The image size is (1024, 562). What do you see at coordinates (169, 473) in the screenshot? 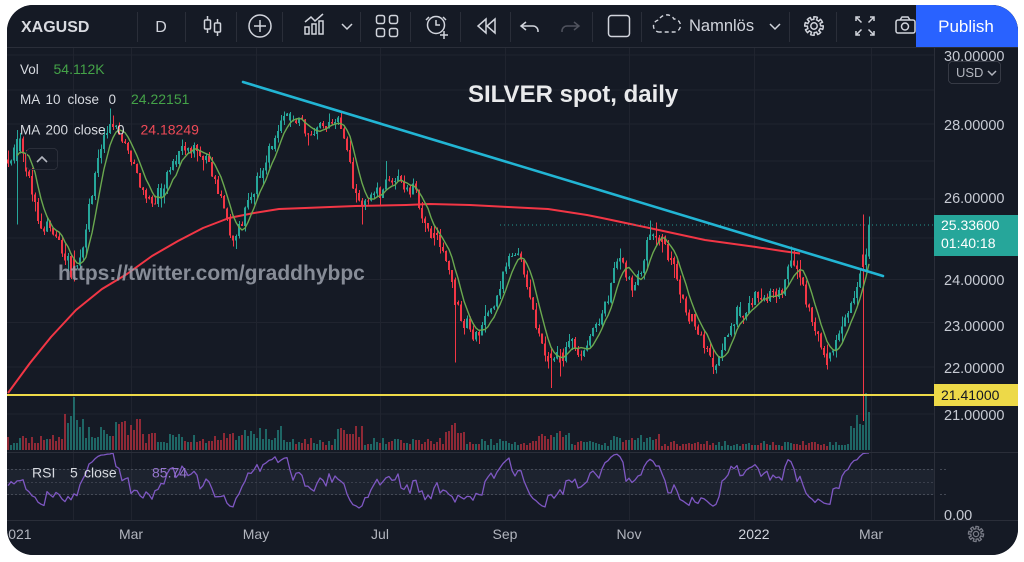
I see `svg-text: 85.74` at bounding box center [169, 473].